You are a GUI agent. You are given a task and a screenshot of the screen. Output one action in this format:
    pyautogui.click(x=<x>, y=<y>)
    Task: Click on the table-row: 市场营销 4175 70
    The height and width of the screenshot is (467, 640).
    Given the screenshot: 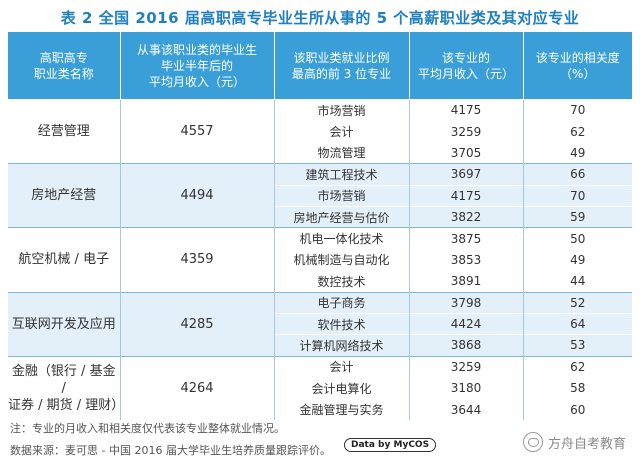 What is the action you would take?
    pyautogui.click(x=320, y=195)
    